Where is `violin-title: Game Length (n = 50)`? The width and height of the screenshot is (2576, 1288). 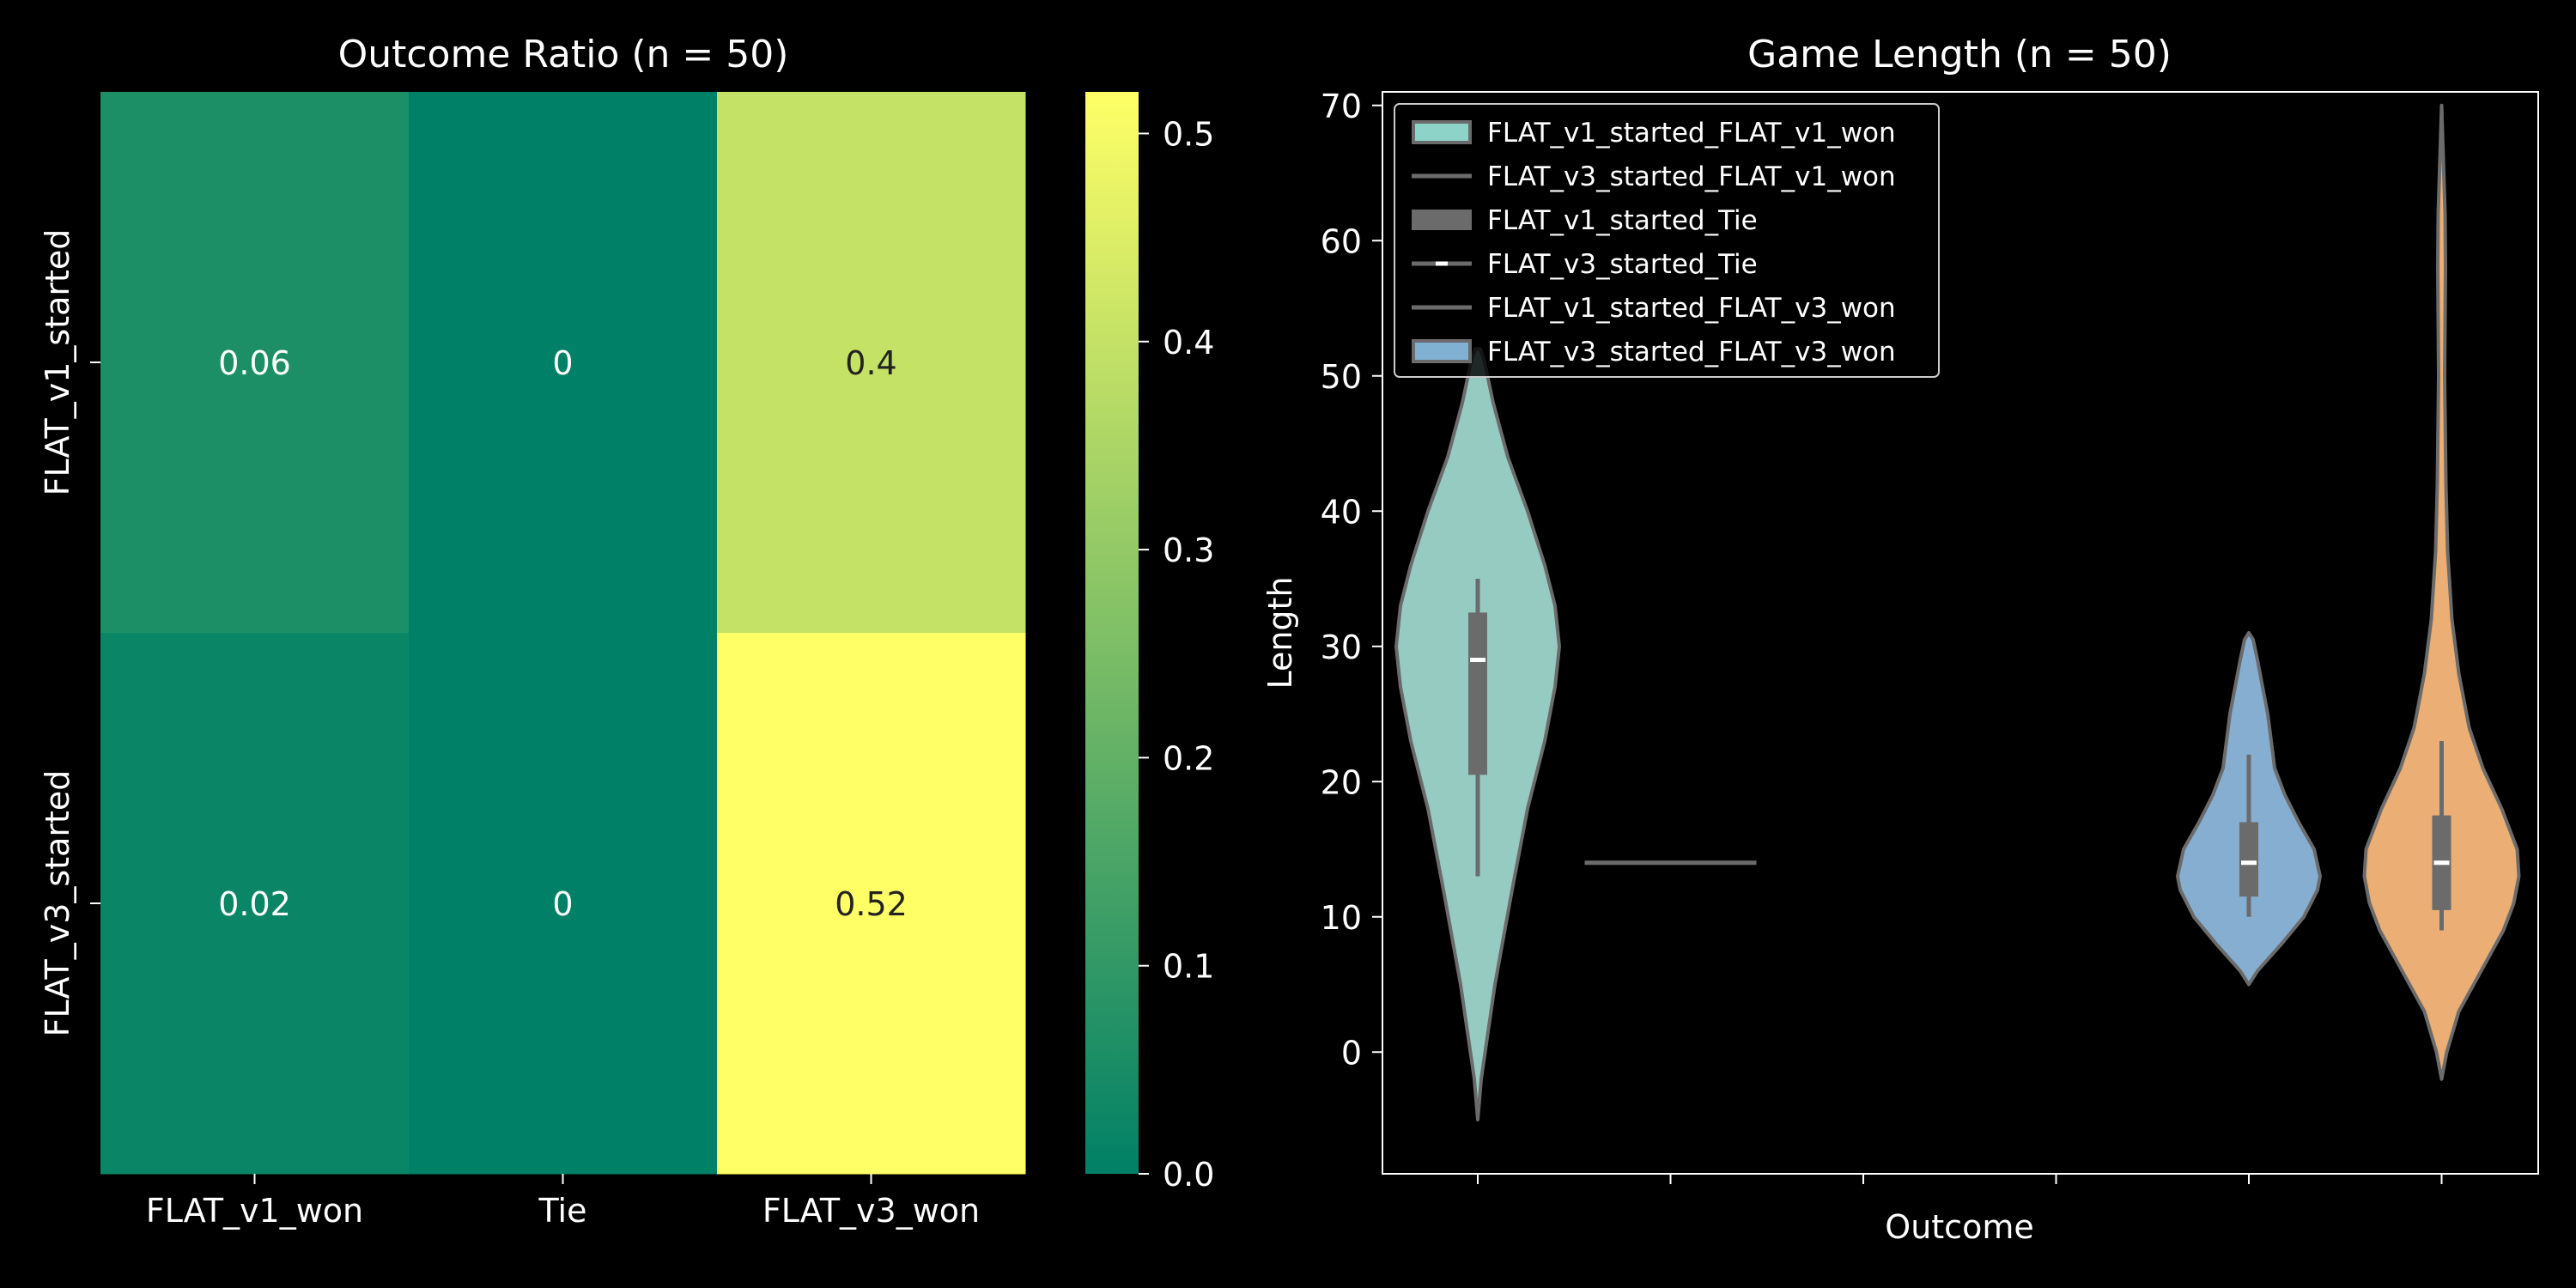
violin-title: Game Length (n = 50) is located at coordinates (1960, 55).